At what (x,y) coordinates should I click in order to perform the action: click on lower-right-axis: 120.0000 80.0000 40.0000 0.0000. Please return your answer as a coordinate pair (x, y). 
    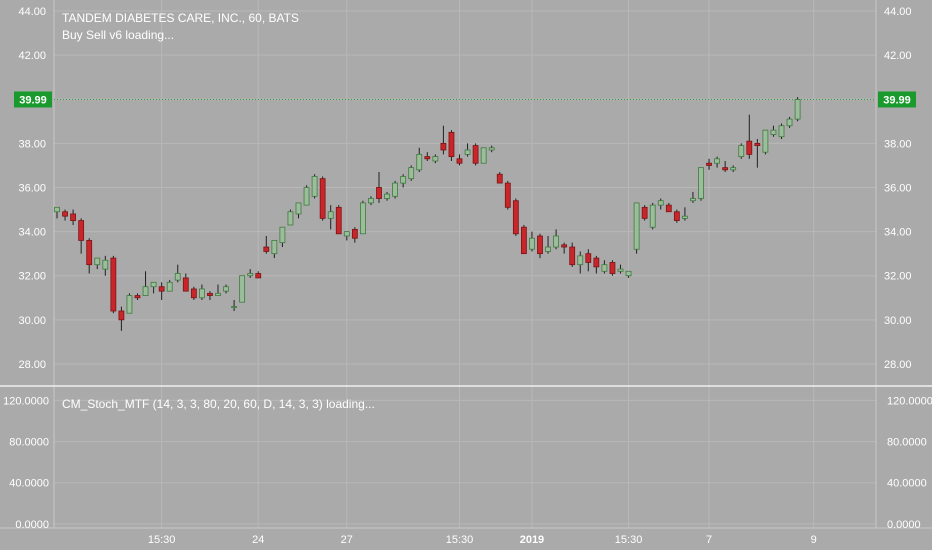
    Looking at the image, I should click on (909, 462).